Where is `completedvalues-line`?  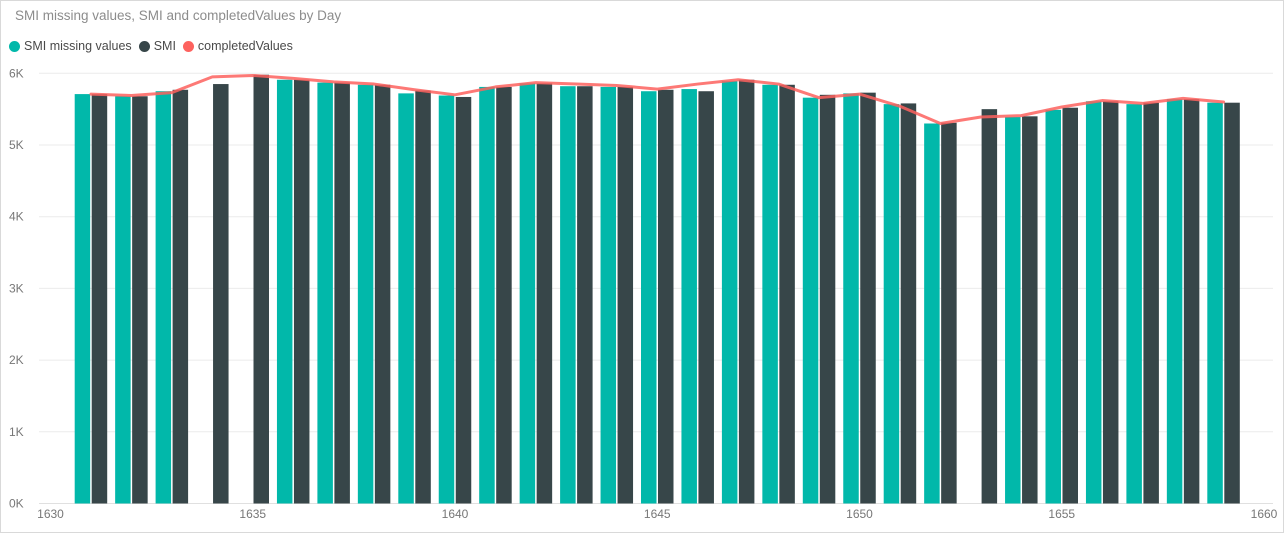 completedvalues-line is located at coordinates (657, 99).